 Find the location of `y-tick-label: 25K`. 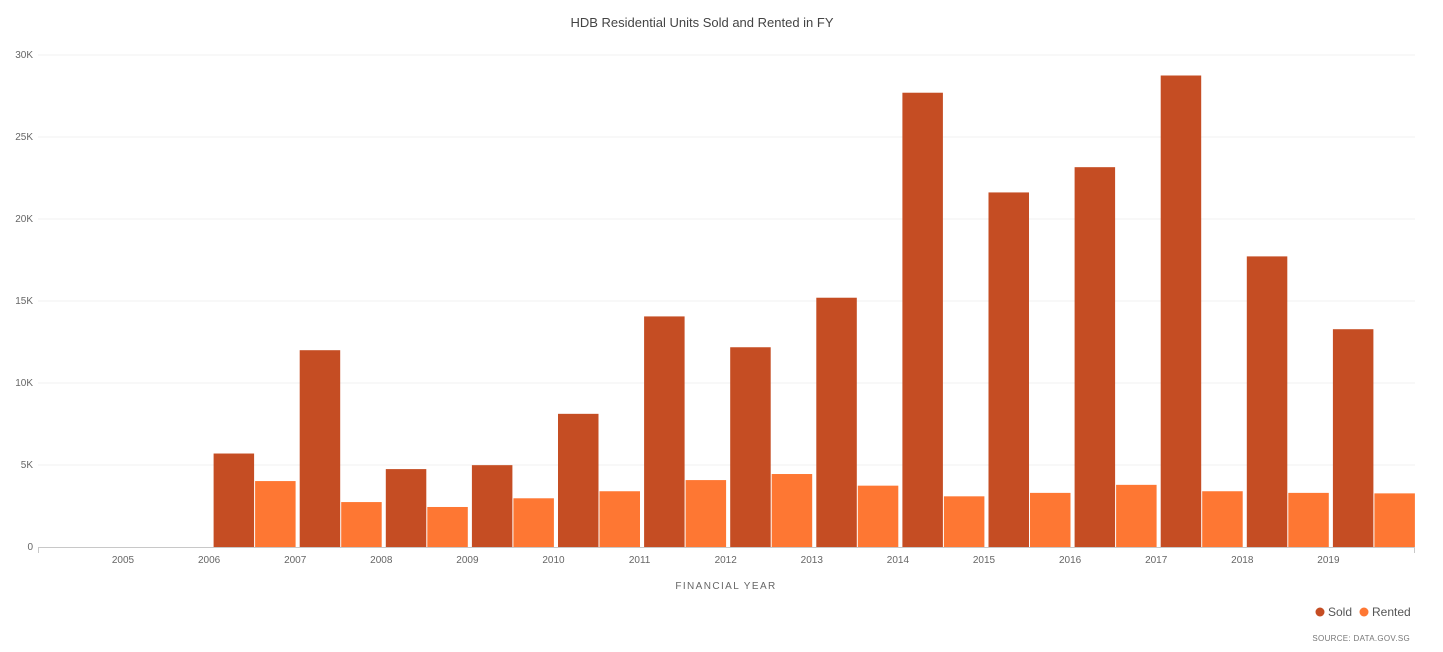

y-tick-label: 25K is located at coordinates (24, 137).